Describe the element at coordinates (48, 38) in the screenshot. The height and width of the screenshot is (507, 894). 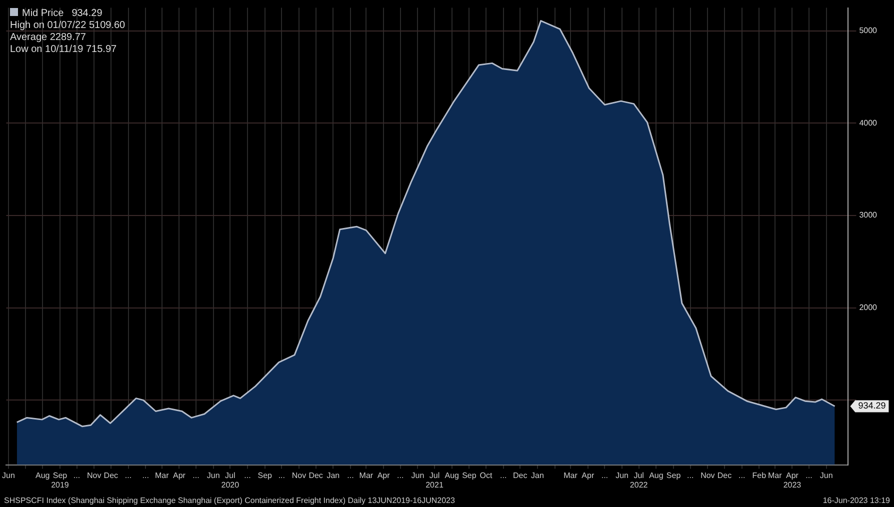
I see `annotation: Average 2289.77` at that location.